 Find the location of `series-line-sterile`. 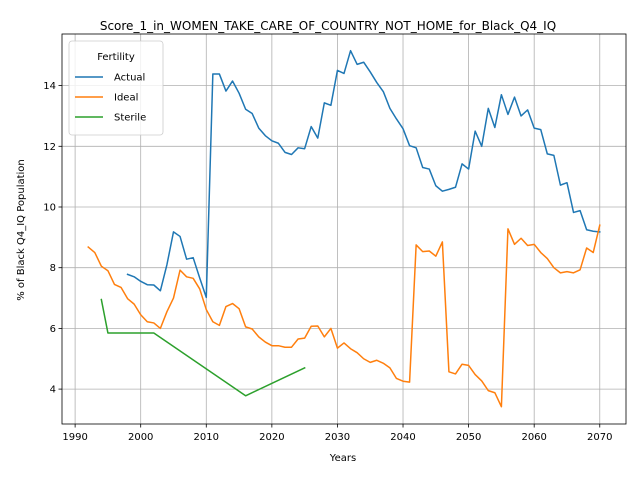

series-line-sterile is located at coordinates (203, 347).